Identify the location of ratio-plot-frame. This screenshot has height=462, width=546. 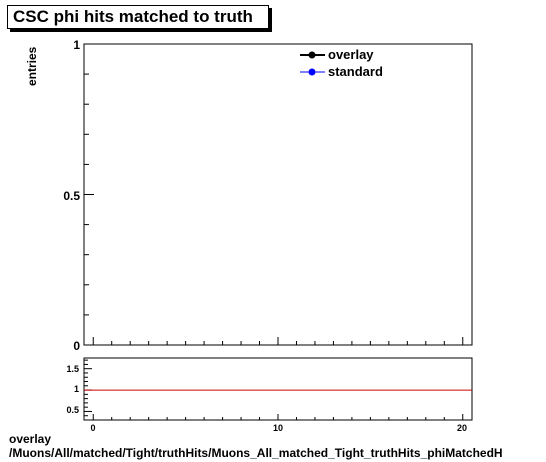
(278, 389).